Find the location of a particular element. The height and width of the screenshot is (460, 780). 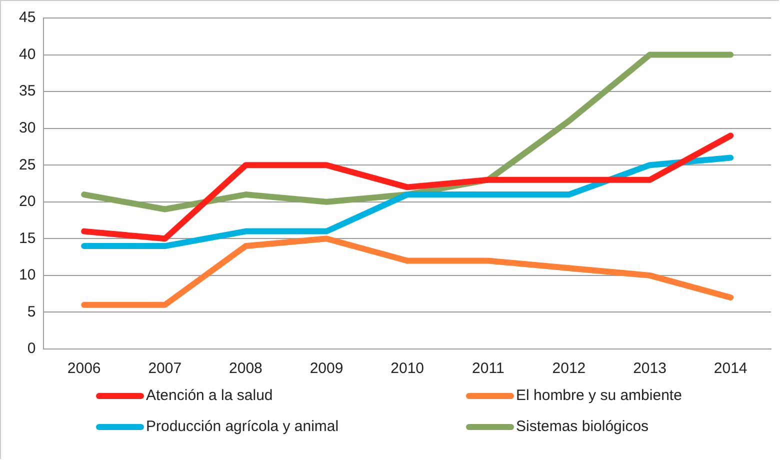

x-tick-label: 2008 is located at coordinates (245, 369).